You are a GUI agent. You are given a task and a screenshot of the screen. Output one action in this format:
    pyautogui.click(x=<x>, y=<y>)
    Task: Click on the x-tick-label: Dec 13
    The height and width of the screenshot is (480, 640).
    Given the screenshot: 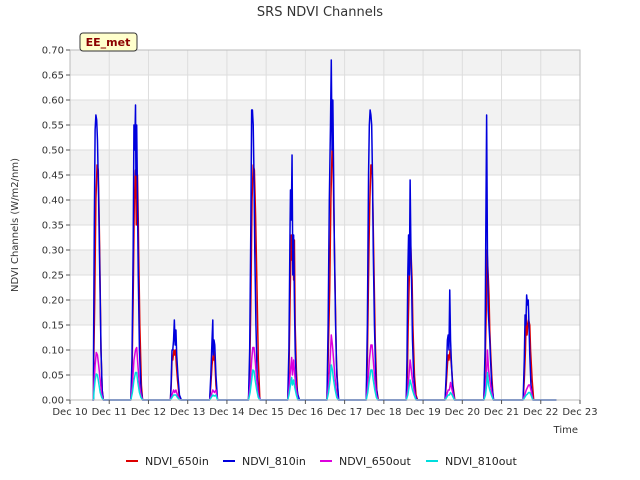 What is the action you would take?
    pyautogui.click(x=187, y=412)
    